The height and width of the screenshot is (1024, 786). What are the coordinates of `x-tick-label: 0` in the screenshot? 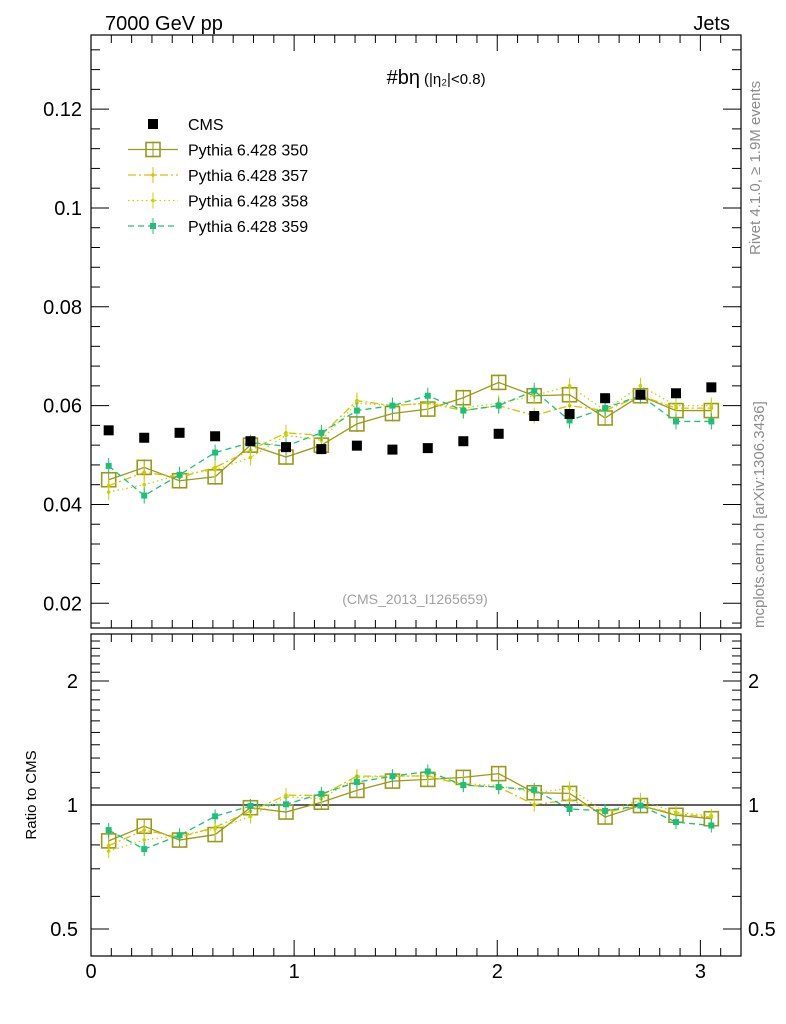 It's located at (90, 972).